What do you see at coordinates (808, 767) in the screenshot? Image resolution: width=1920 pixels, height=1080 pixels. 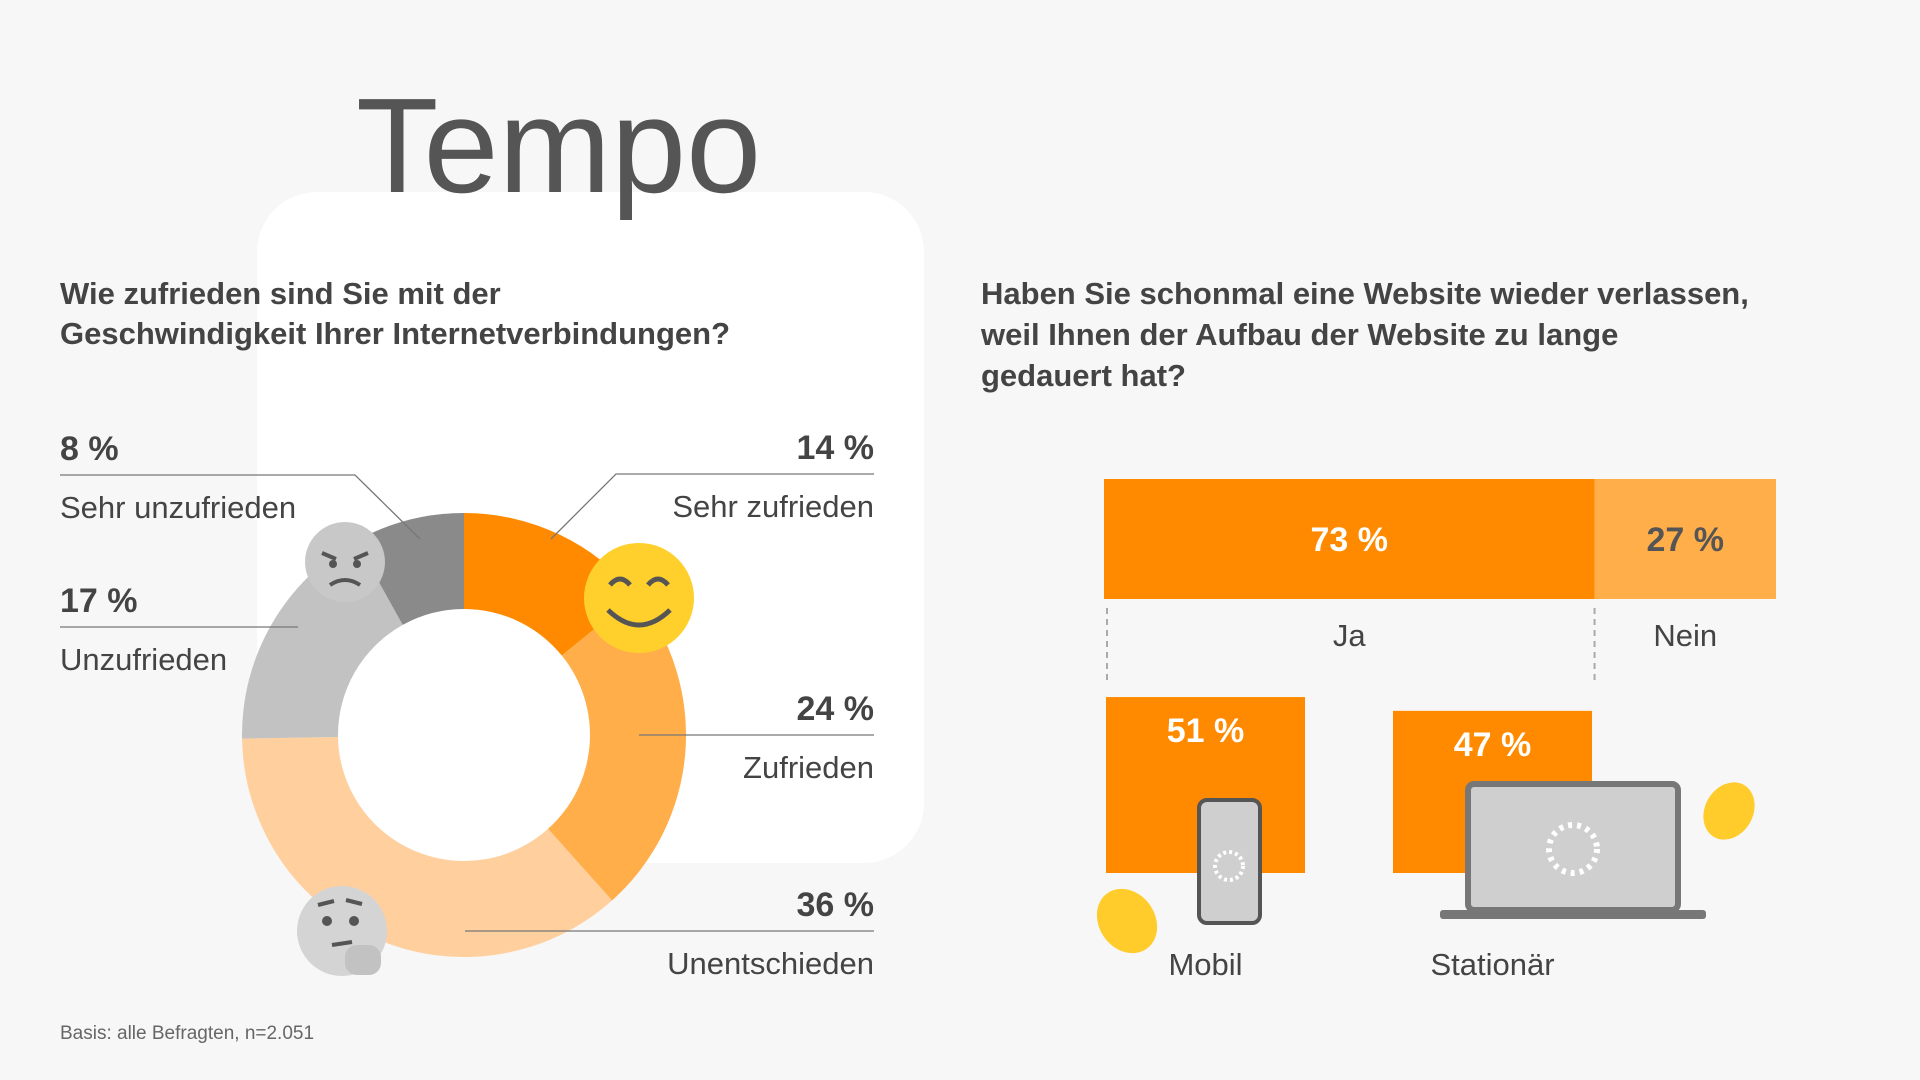 I see `category-label: Zufrieden` at bounding box center [808, 767].